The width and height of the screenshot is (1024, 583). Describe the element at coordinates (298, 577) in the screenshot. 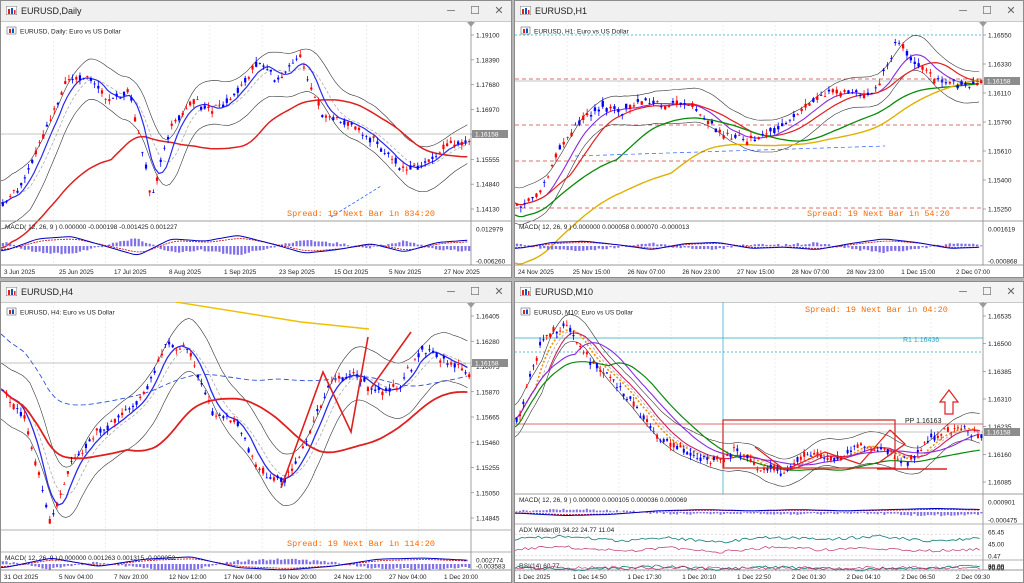

I see `time-label: 19 Nov 20:00` at that location.